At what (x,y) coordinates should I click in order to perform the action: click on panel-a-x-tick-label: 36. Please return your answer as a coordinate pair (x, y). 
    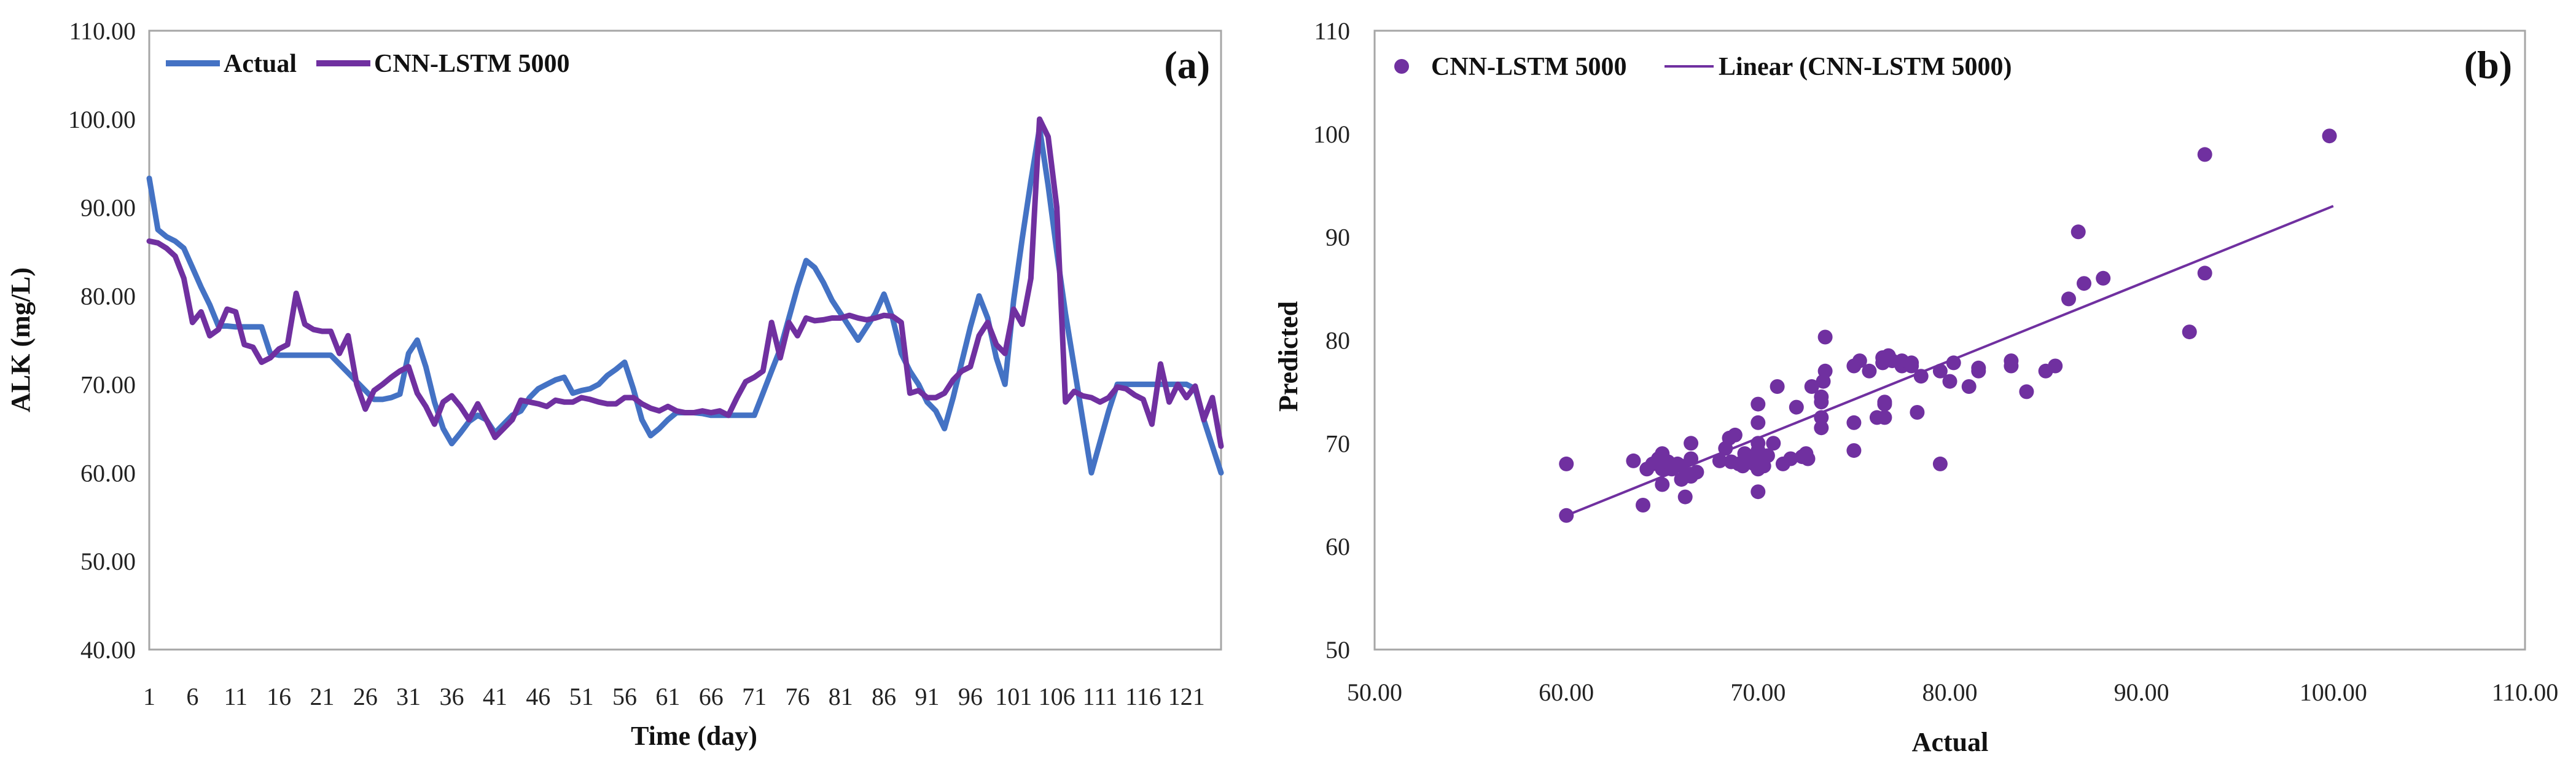
    Looking at the image, I should click on (452, 696).